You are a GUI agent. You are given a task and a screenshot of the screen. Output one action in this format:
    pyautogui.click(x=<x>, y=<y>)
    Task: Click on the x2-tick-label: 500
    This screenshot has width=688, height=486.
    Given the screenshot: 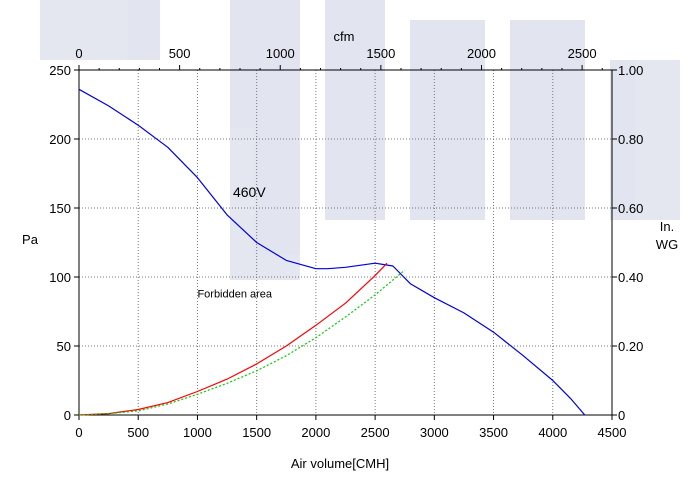 What is the action you would take?
    pyautogui.click(x=180, y=53)
    